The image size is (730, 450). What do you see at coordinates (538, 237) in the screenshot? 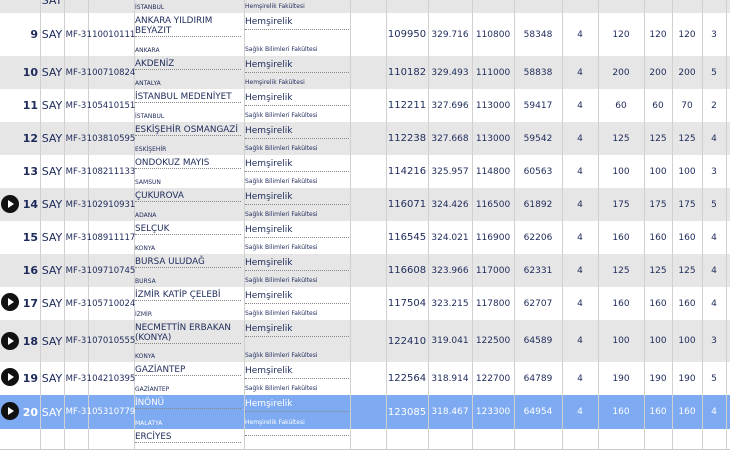
I see `rank-total: 62206` at bounding box center [538, 237].